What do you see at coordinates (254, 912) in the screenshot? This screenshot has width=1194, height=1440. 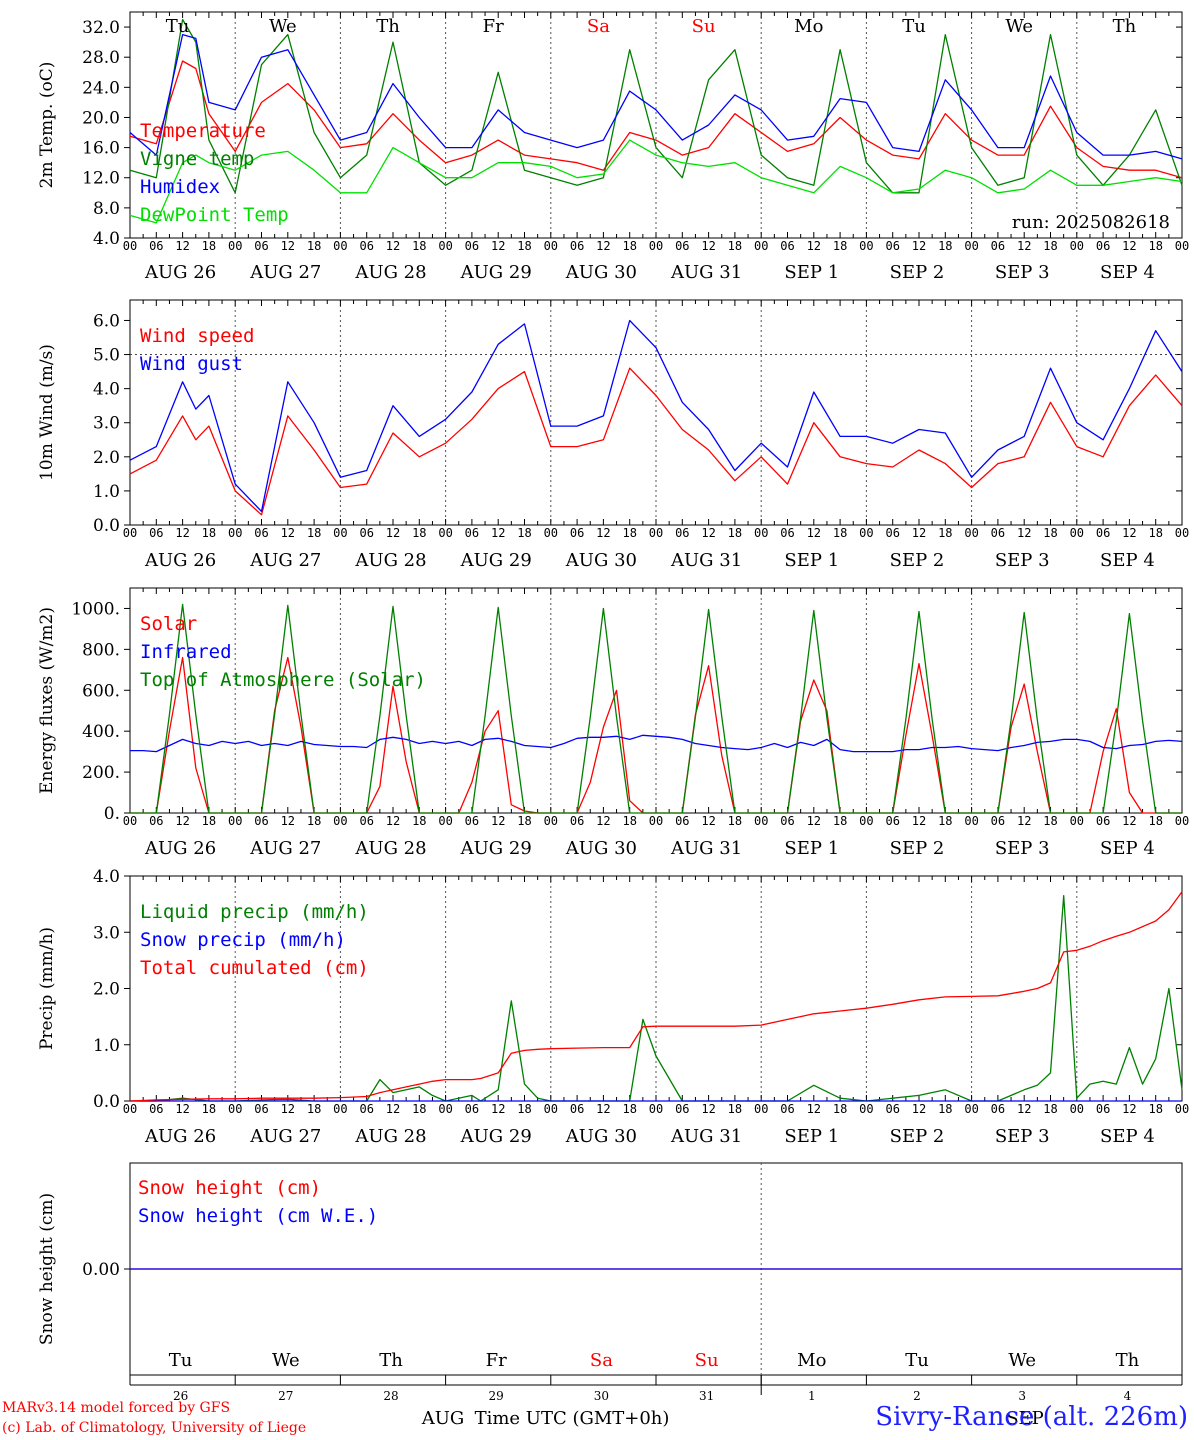 I see `legend-entry: Liquid precip (mm/h)` at bounding box center [254, 912].